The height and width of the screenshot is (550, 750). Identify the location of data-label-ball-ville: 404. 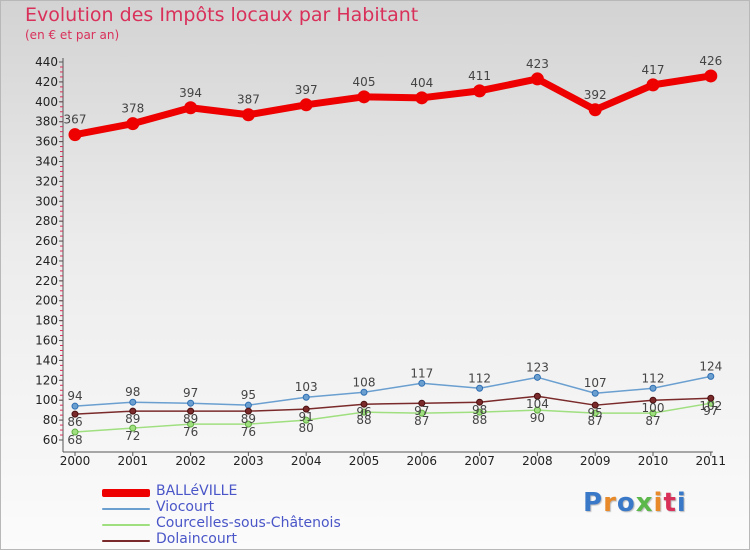
(421, 83).